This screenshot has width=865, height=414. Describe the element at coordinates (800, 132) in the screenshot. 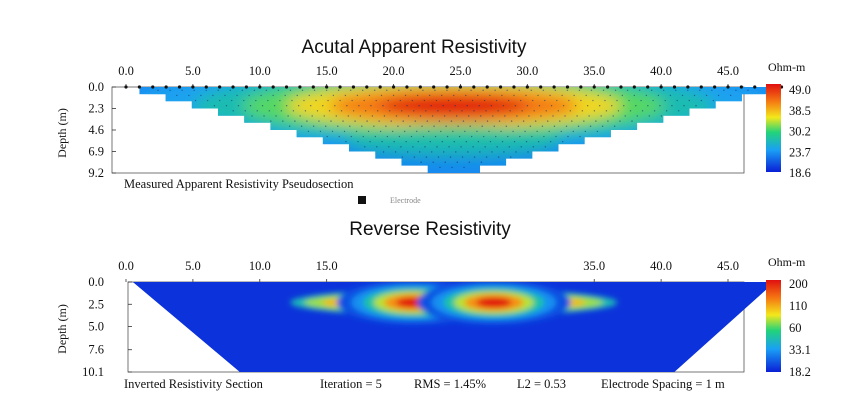

I see `colorbar-tick-label: 30.2` at that location.